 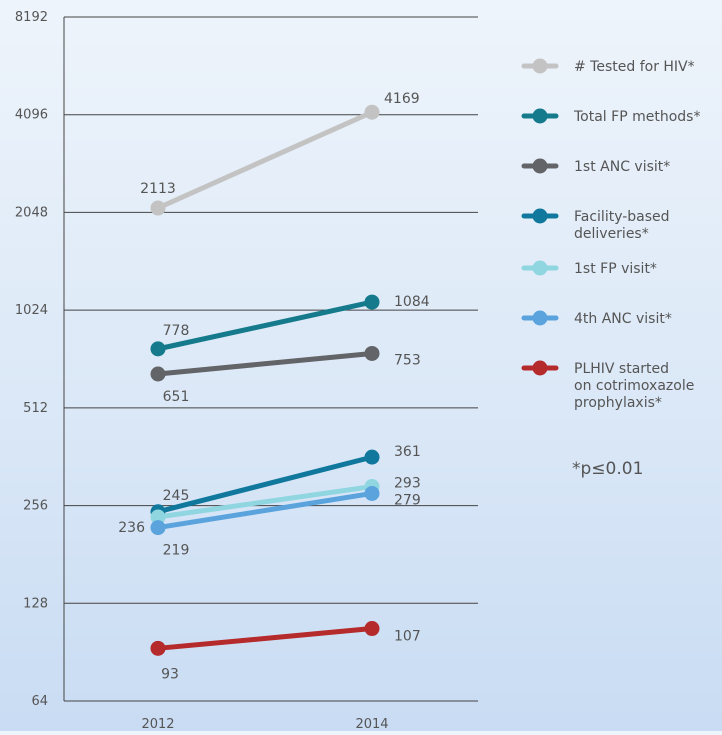 What do you see at coordinates (407, 500) in the screenshot?
I see `data-label: 279` at bounding box center [407, 500].